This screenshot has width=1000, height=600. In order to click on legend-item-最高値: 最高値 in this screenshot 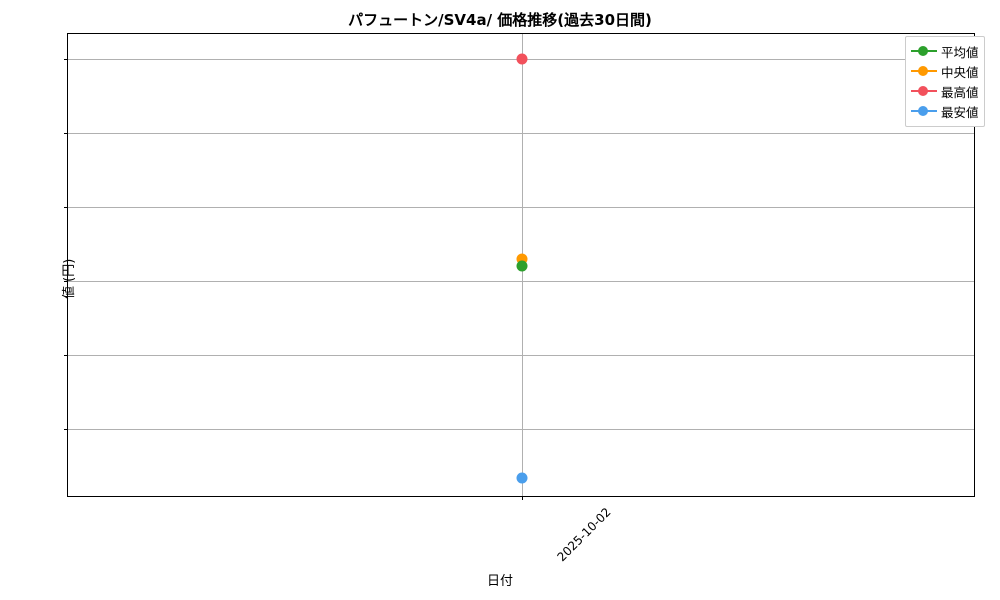, I will do `click(945, 91)`.